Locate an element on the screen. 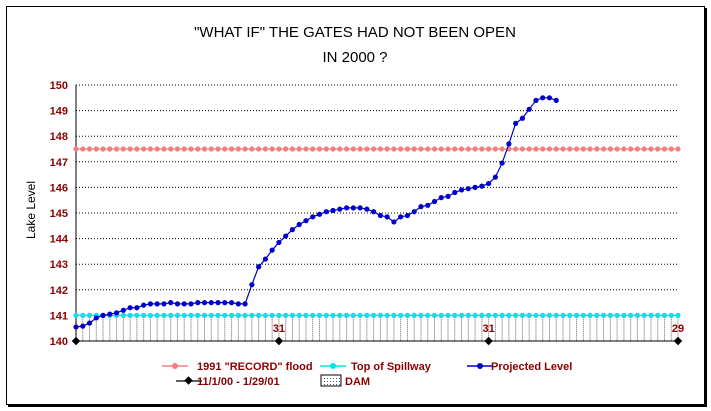  legend-swatch-record-marker is located at coordinates (175, 366).